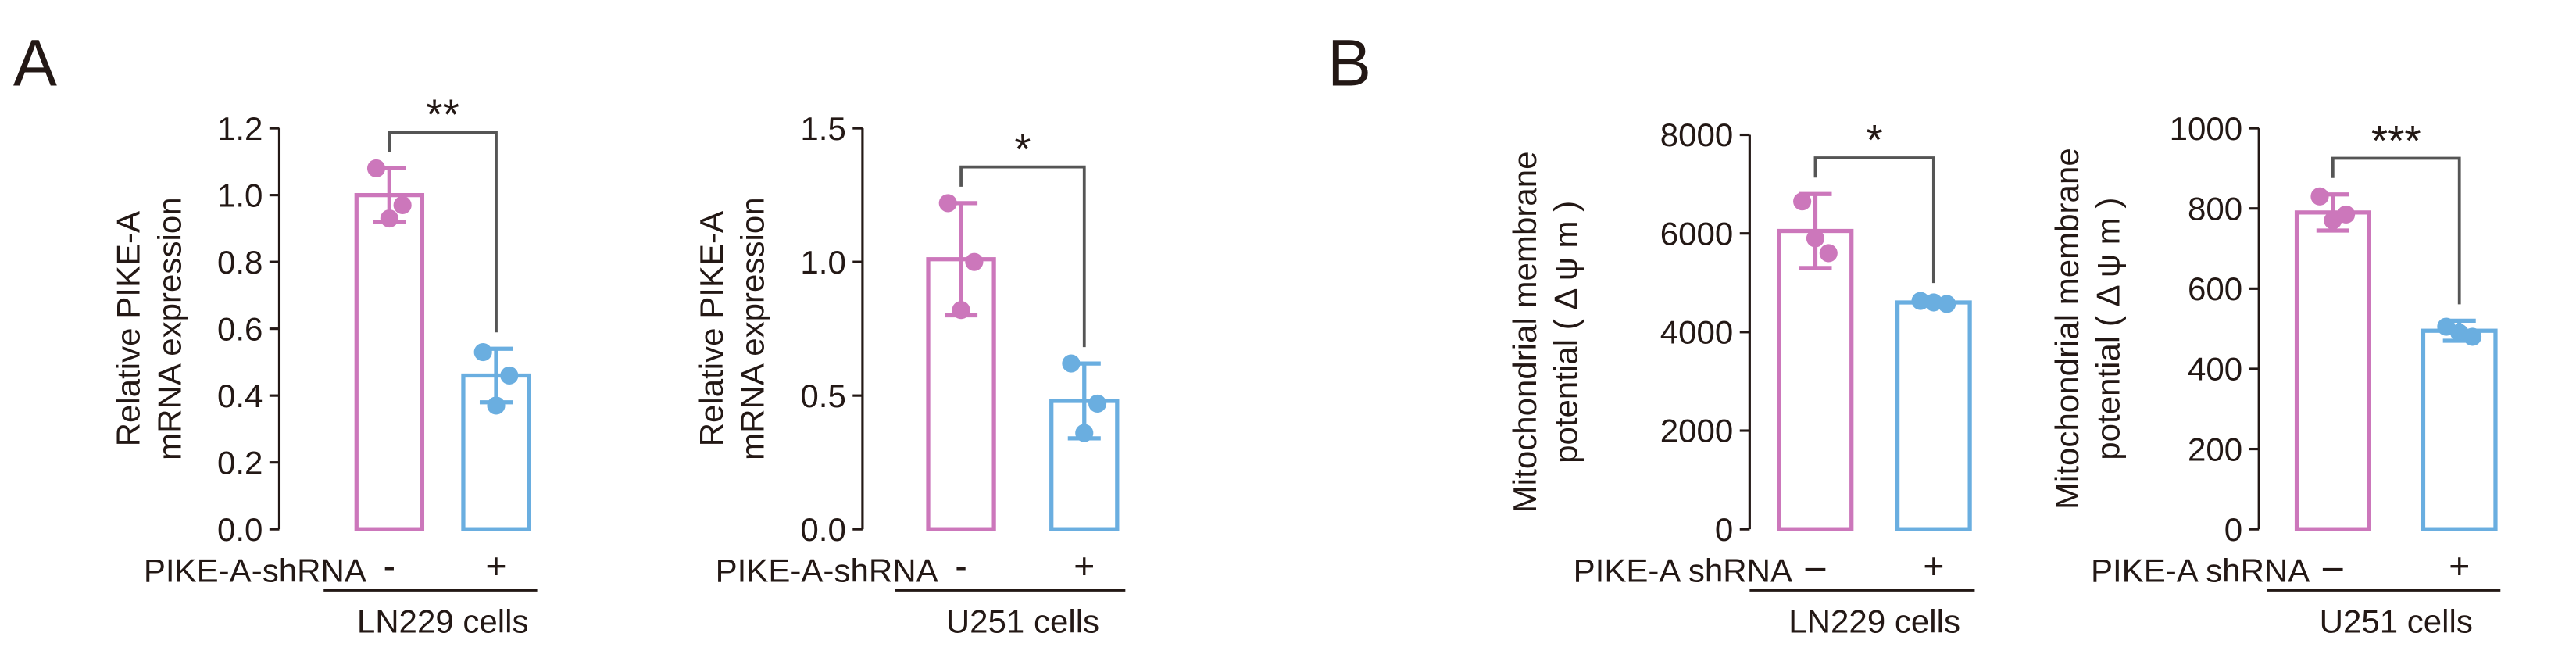 This screenshot has height=669, width=2576. Describe the element at coordinates (240, 128) in the screenshot. I see `y-tick-label: 1.2` at that location.